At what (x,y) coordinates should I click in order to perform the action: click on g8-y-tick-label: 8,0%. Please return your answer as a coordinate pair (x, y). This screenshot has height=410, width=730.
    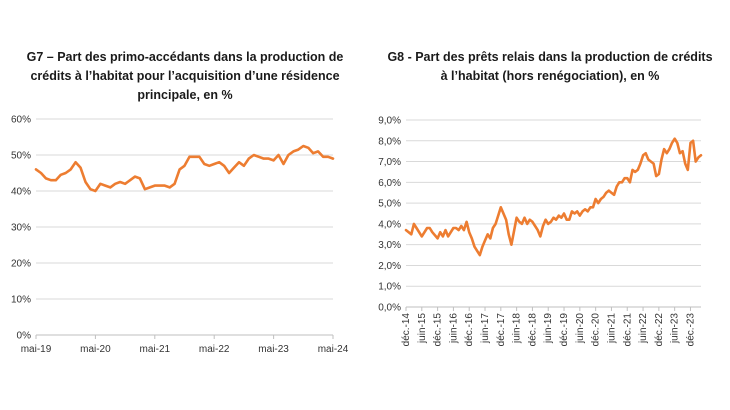
    Looking at the image, I should click on (389, 141).